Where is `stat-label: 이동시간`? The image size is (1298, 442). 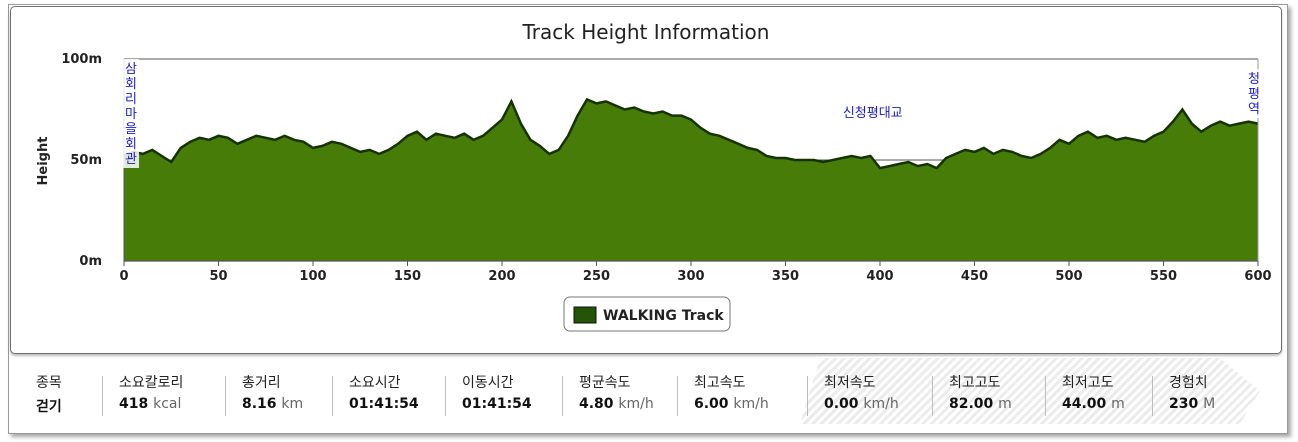 stat-label: 이동시간 is located at coordinates (488, 383).